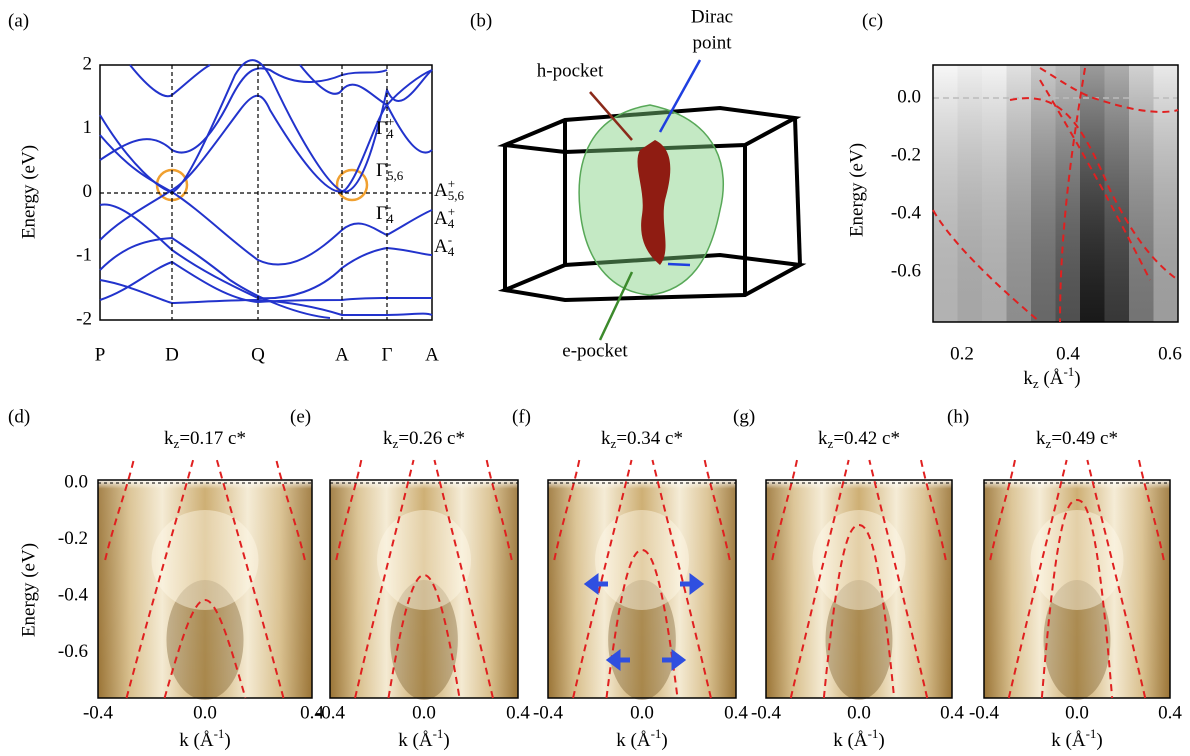 This screenshot has height=756, width=1190. What do you see at coordinates (712, 42) in the screenshot?
I see `dirac-label: point` at bounding box center [712, 42].